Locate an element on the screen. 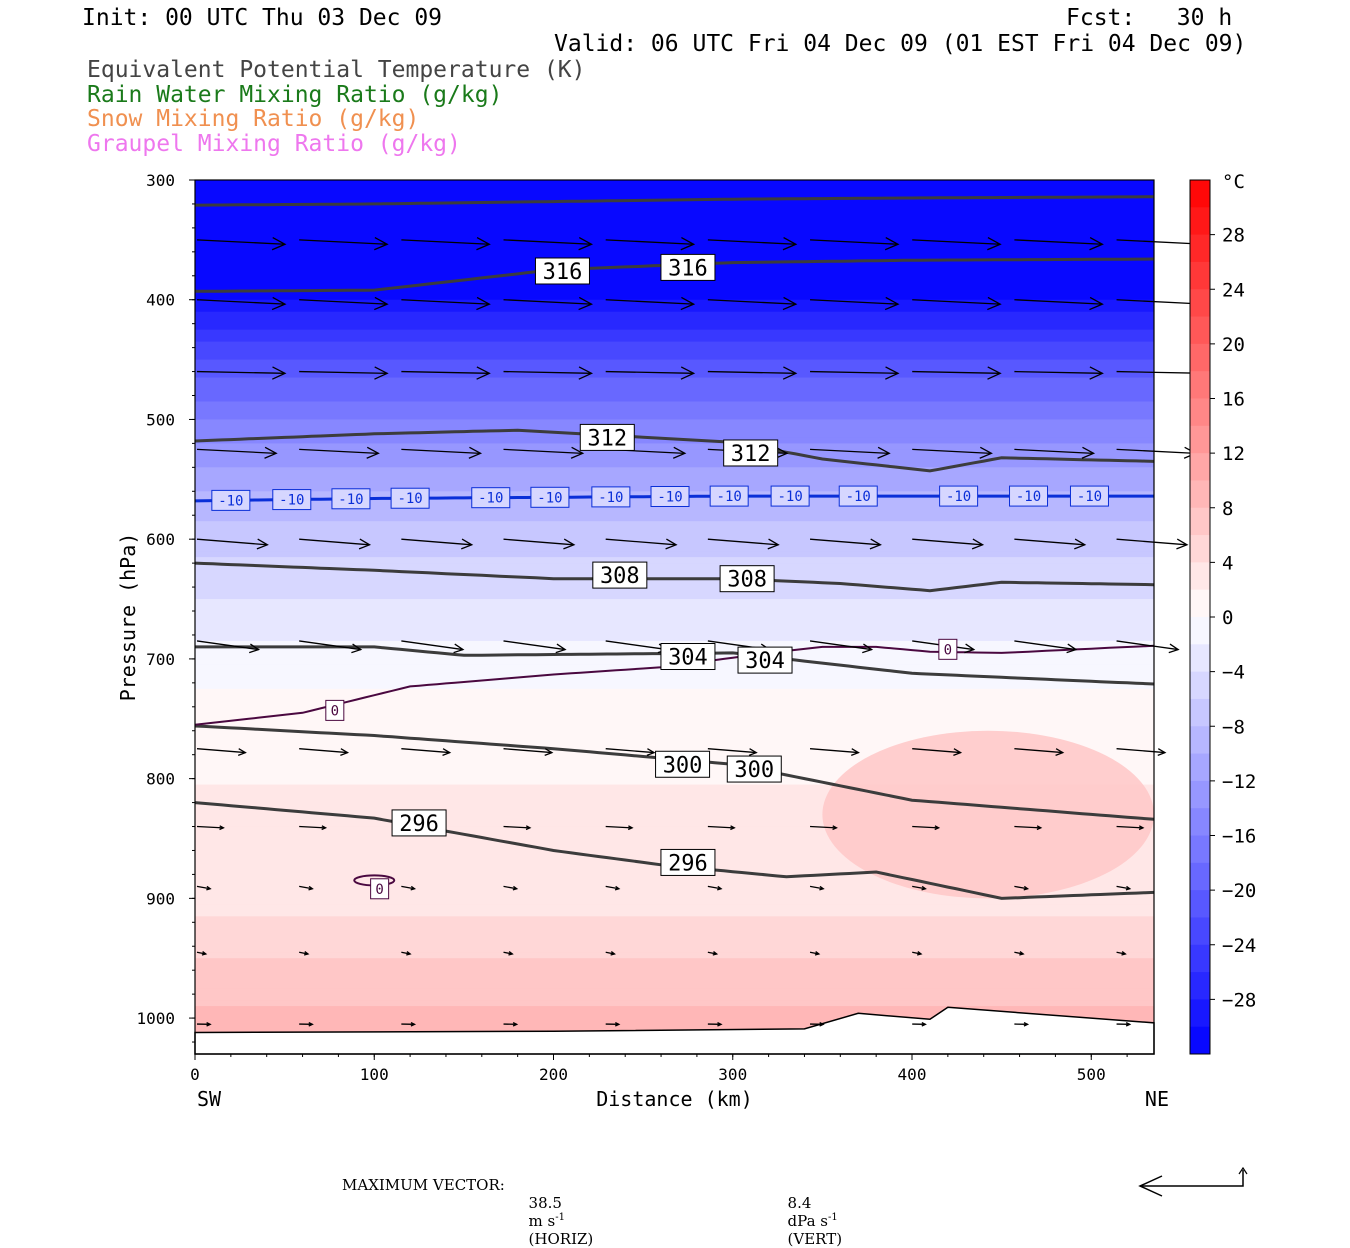  max-vector-vert-unit: dPa s is located at coordinates (808, 1221).